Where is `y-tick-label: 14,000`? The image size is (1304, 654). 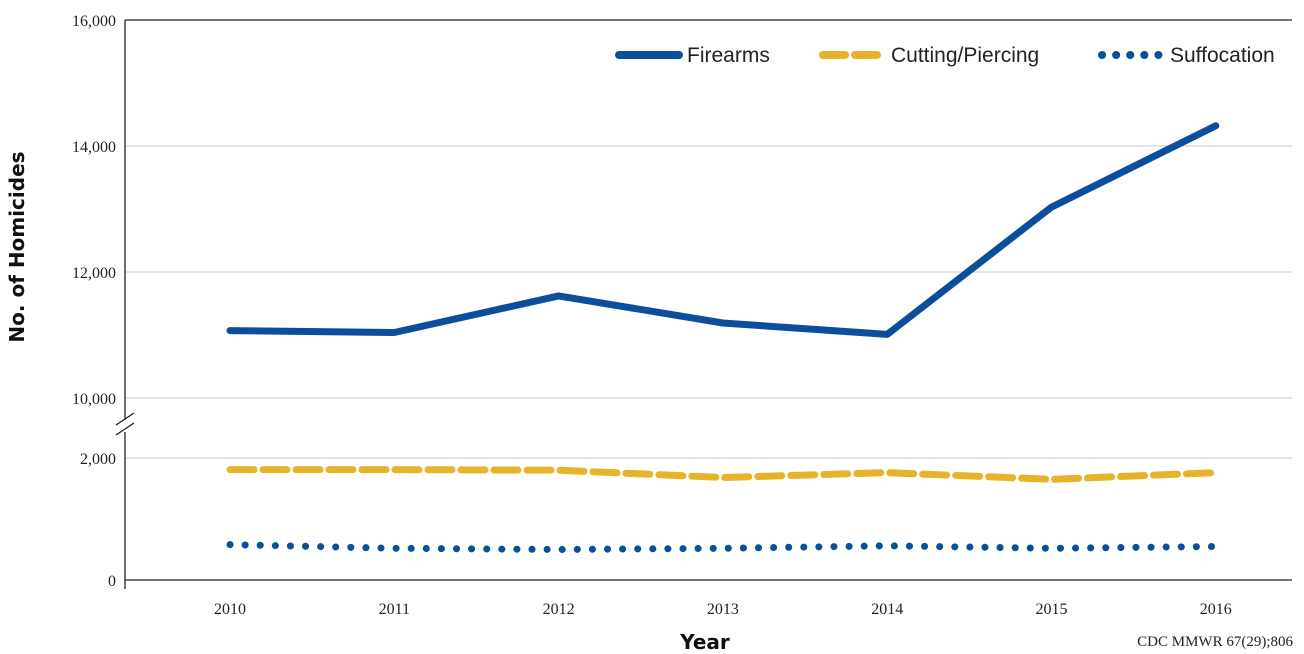 y-tick-label: 14,000 is located at coordinates (94, 147).